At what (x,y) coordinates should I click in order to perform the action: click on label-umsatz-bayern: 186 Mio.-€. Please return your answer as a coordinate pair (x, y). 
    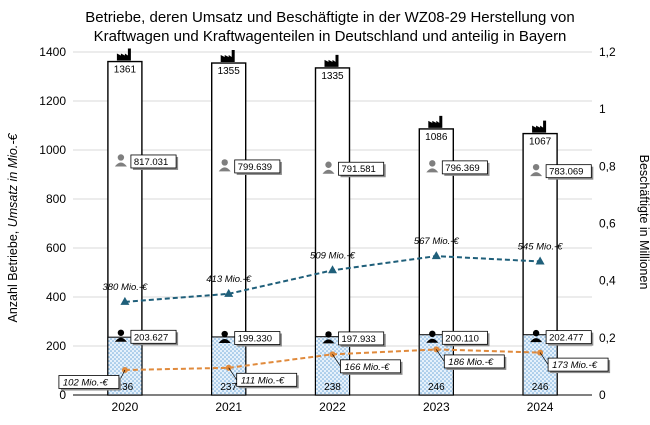
    Looking at the image, I should click on (471, 362).